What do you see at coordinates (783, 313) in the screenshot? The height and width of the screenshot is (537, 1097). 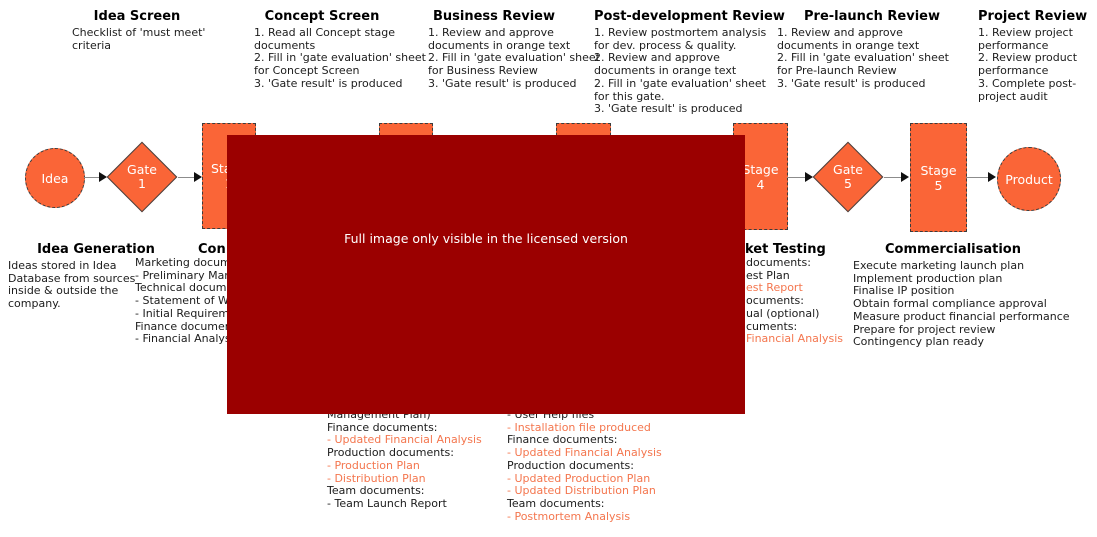 I see `section-line: ual (optional)` at bounding box center [783, 313].